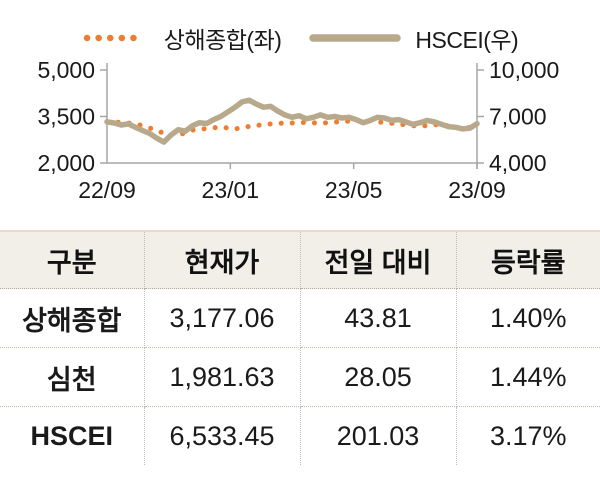 The image size is (600, 480). Describe the element at coordinates (66, 117) in the screenshot. I see `left-axis-label: 3,500` at that location.